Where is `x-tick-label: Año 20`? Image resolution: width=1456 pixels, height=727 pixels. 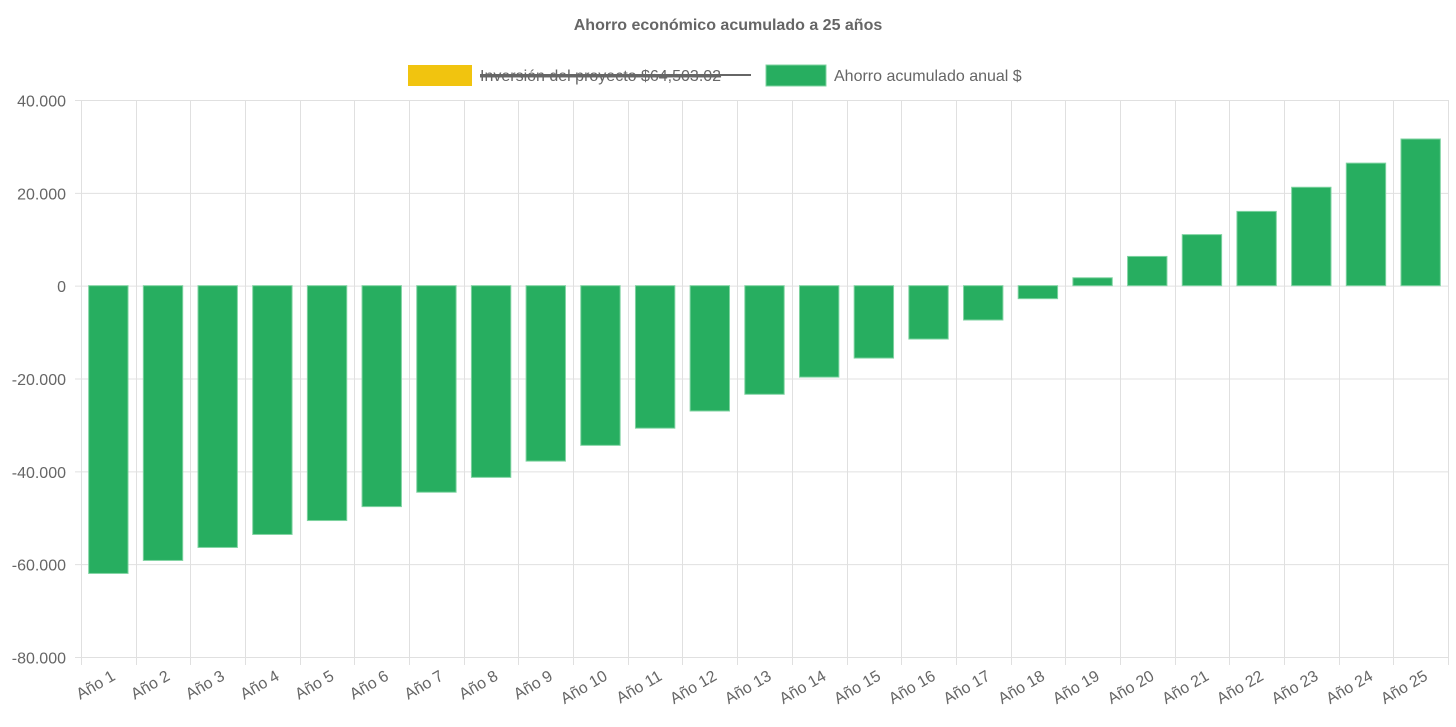
x-tick-label: Año 20 is located at coordinates (1131, 688).